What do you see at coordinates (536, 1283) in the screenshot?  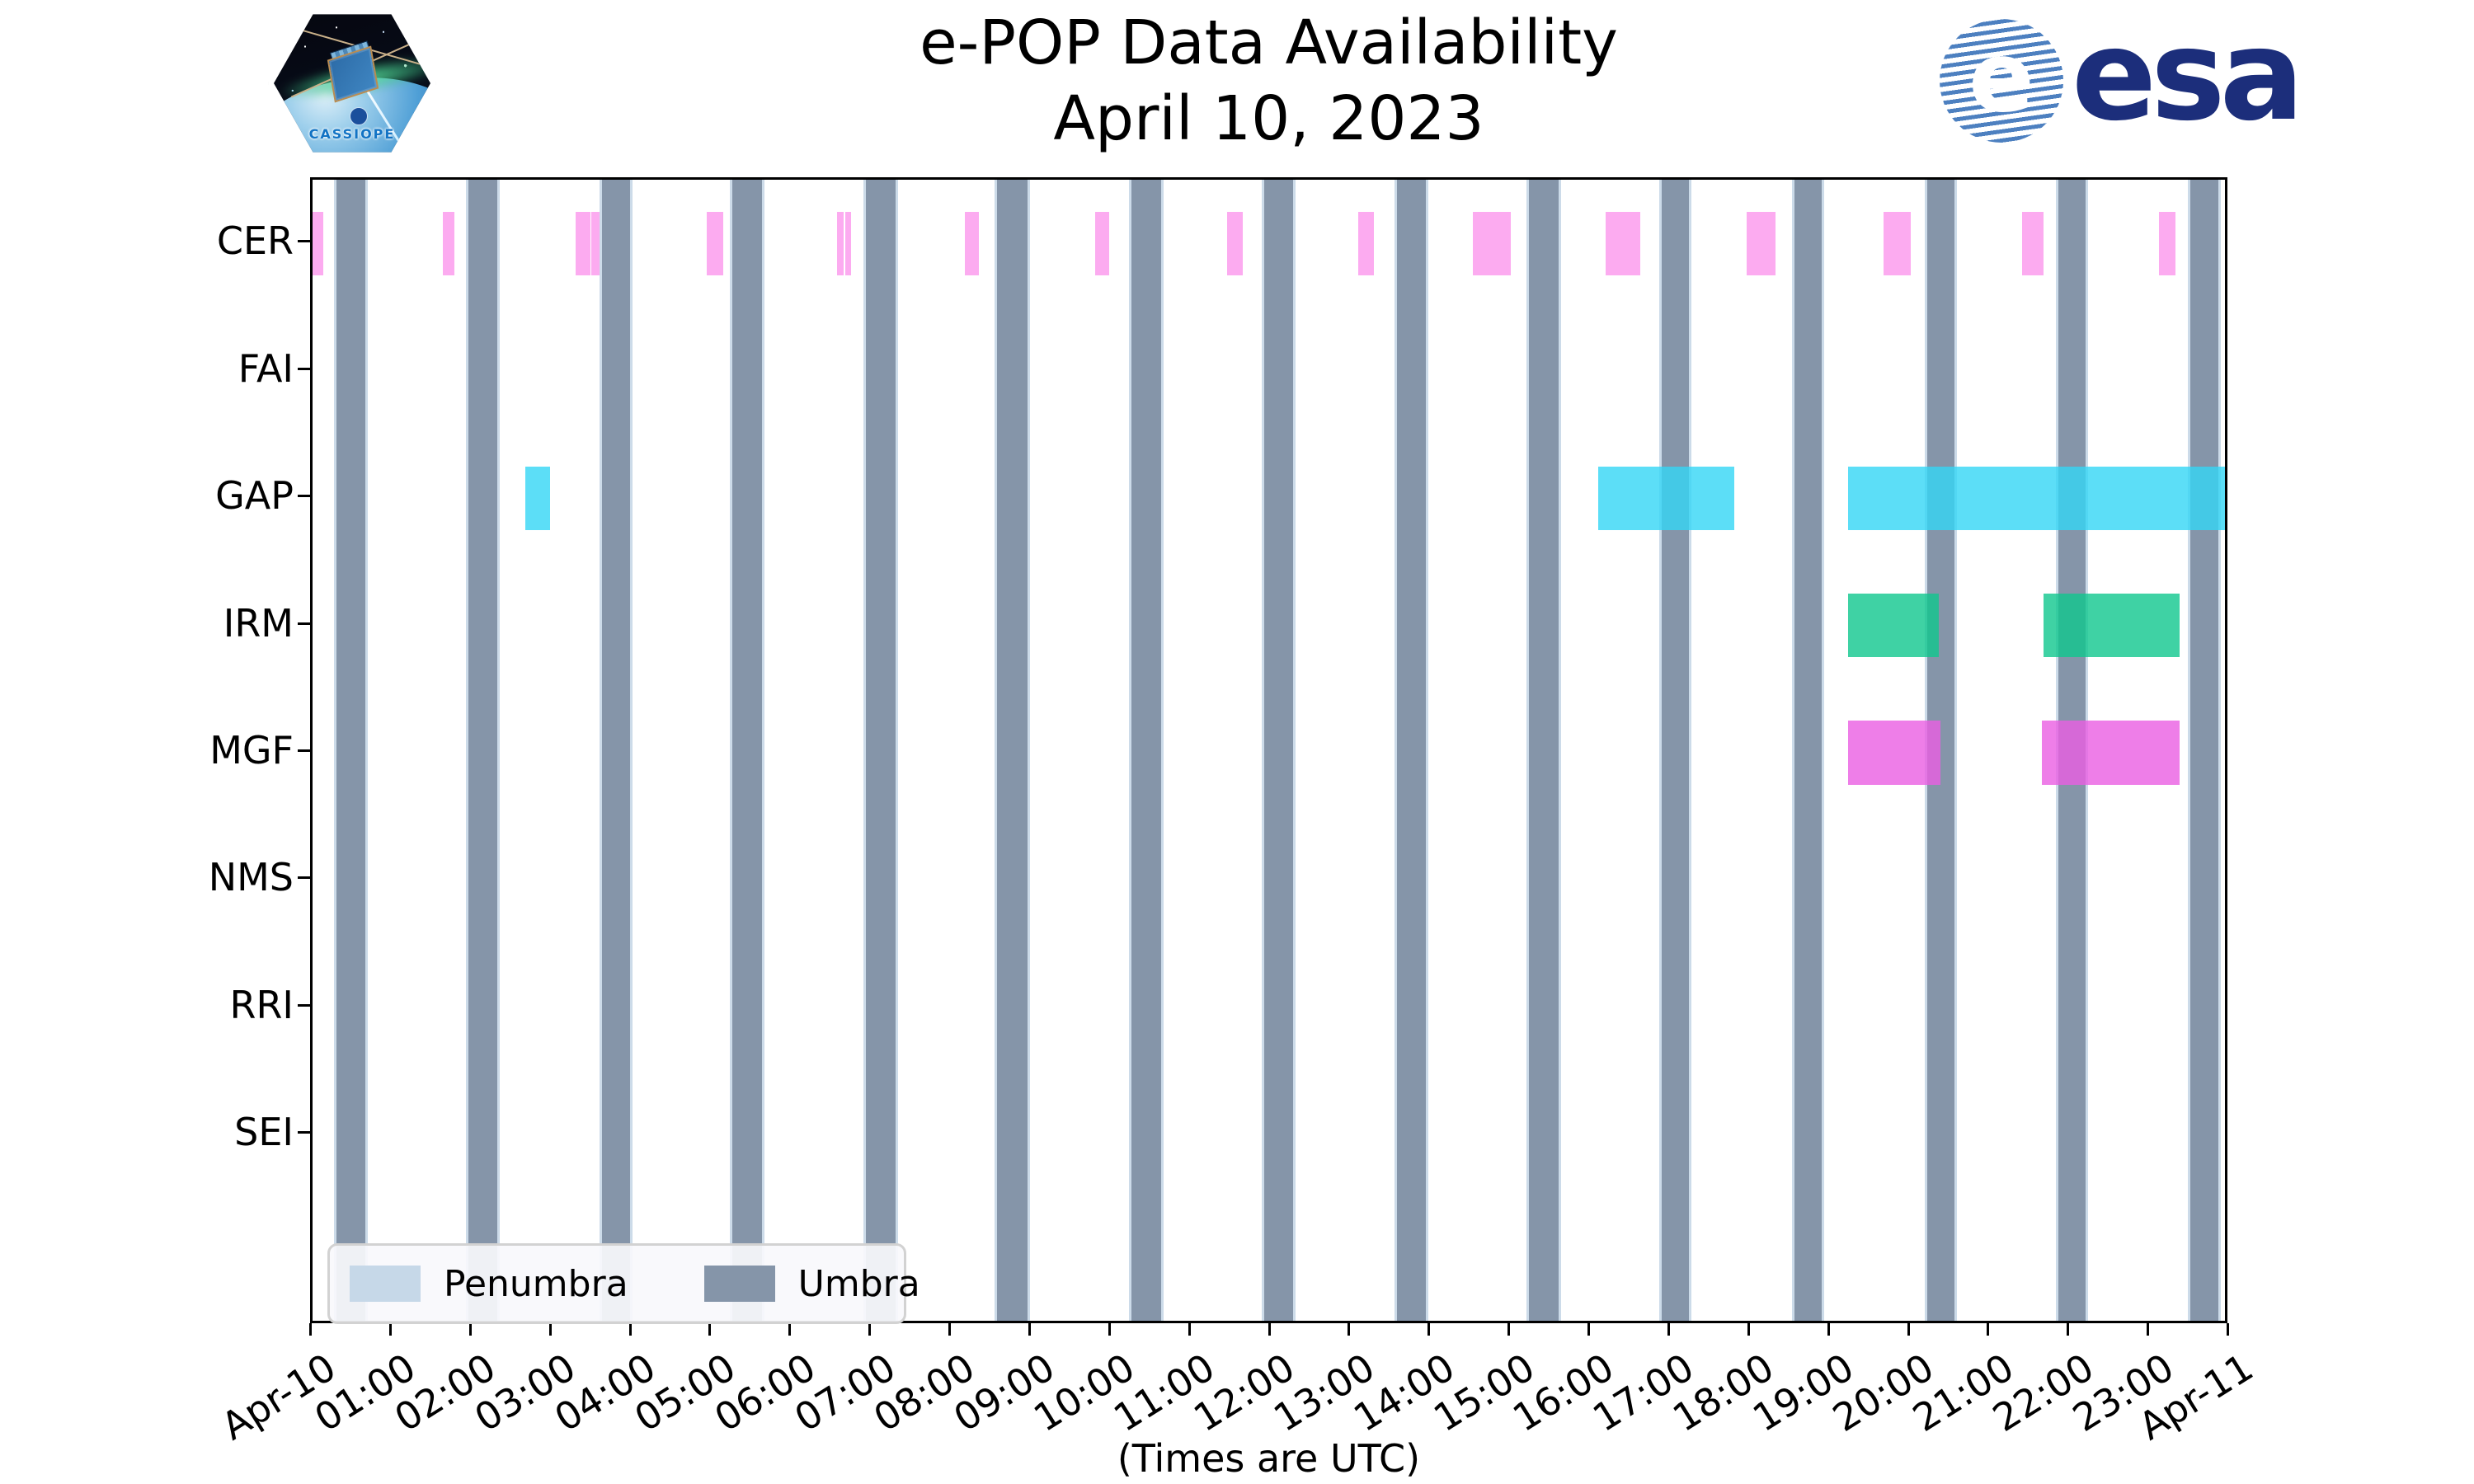 I see `legend-label-penumbra: Penumbra` at bounding box center [536, 1283].